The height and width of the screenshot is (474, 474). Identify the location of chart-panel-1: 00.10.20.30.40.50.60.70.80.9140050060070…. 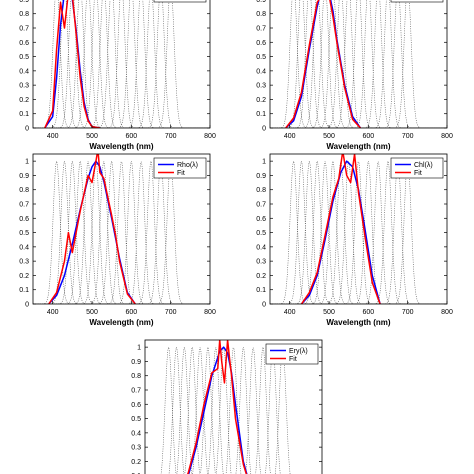
(117, 75).